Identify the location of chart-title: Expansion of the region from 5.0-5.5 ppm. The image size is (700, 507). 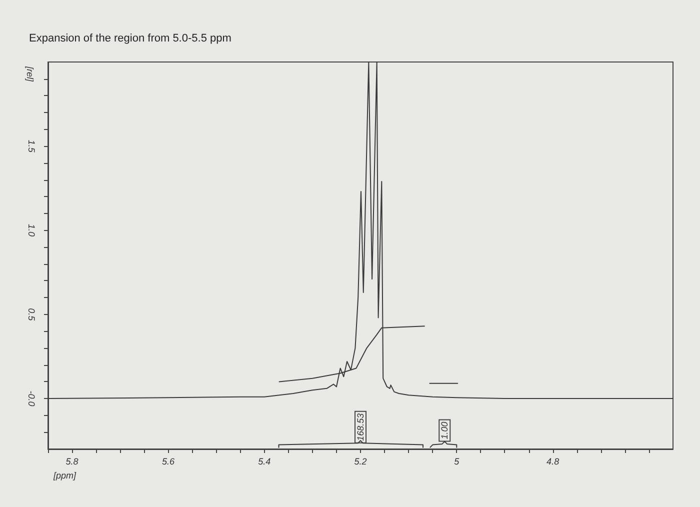
(130, 38).